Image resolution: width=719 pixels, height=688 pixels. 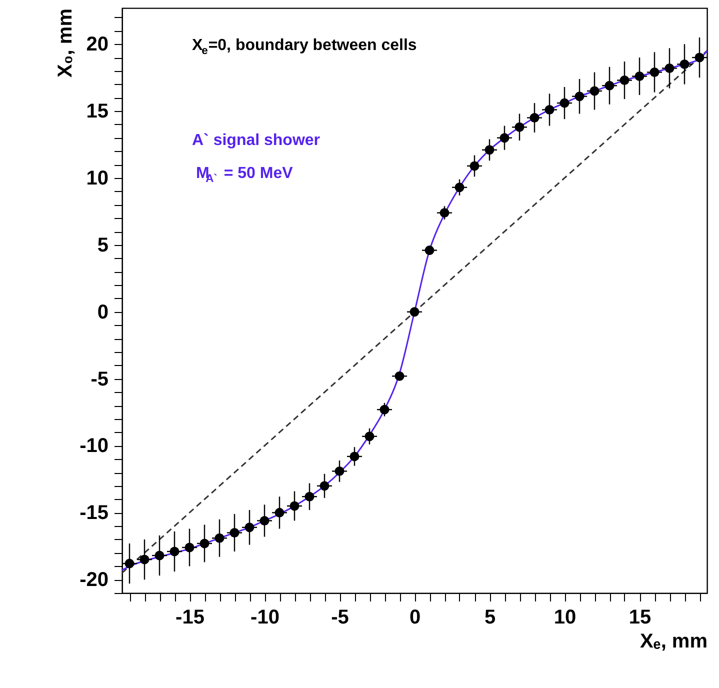 I want to click on x-tick-label: 5, so click(x=490, y=617).